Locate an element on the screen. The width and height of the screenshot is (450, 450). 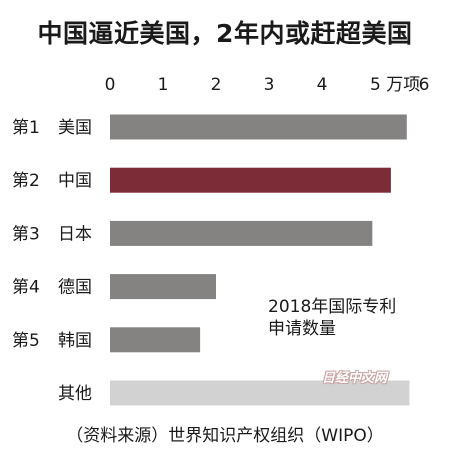
x-tick-label-1: 1 is located at coordinates (163, 85).